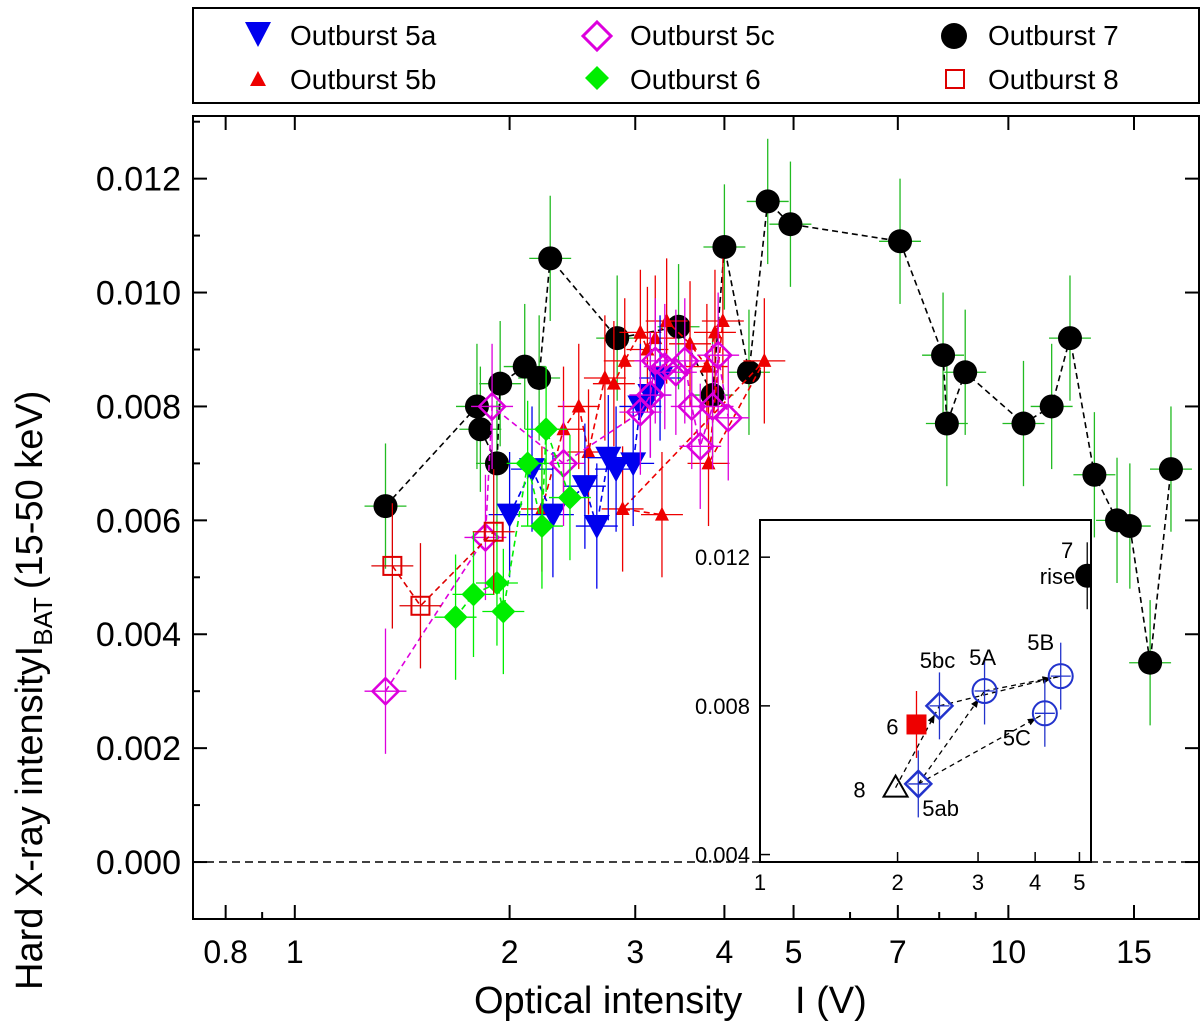 The image size is (1200, 1026). What do you see at coordinates (722, 706) in the screenshot?
I see `inset-y-tick-label: 0.008` at bounding box center [722, 706].